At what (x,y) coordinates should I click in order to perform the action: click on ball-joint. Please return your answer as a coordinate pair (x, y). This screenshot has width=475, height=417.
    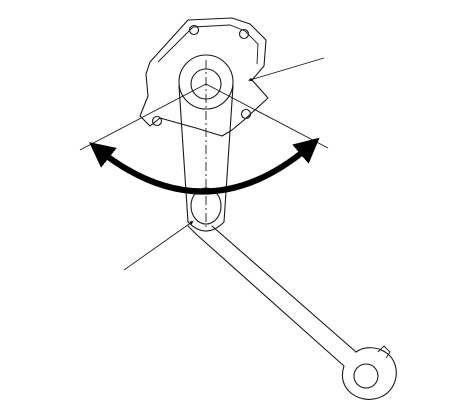
    Looking at the image, I should click on (369, 372).